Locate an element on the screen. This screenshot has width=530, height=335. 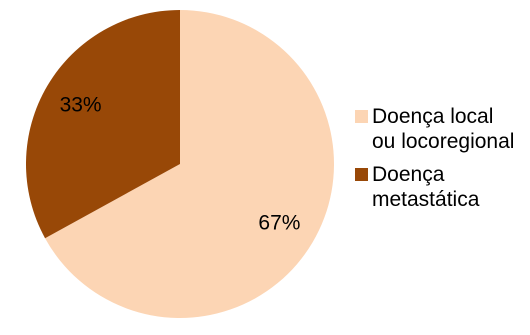
legend-swatch-local is located at coordinates (361, 116).